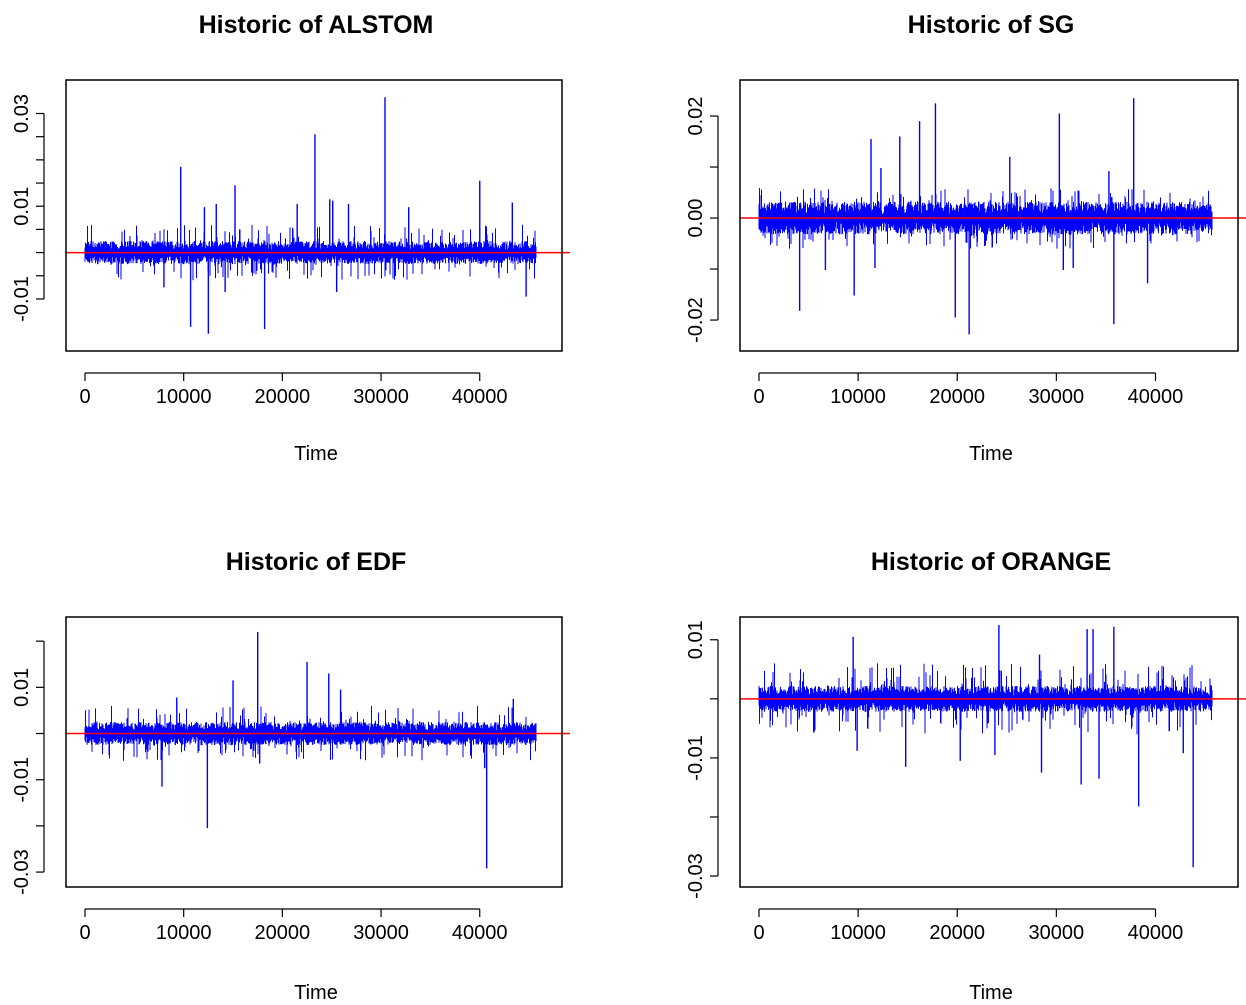  What do you see at coordinates (696, 320) in the screenshot?
I see `y-tick-label: -0.02` at bounding box center [696, 320].